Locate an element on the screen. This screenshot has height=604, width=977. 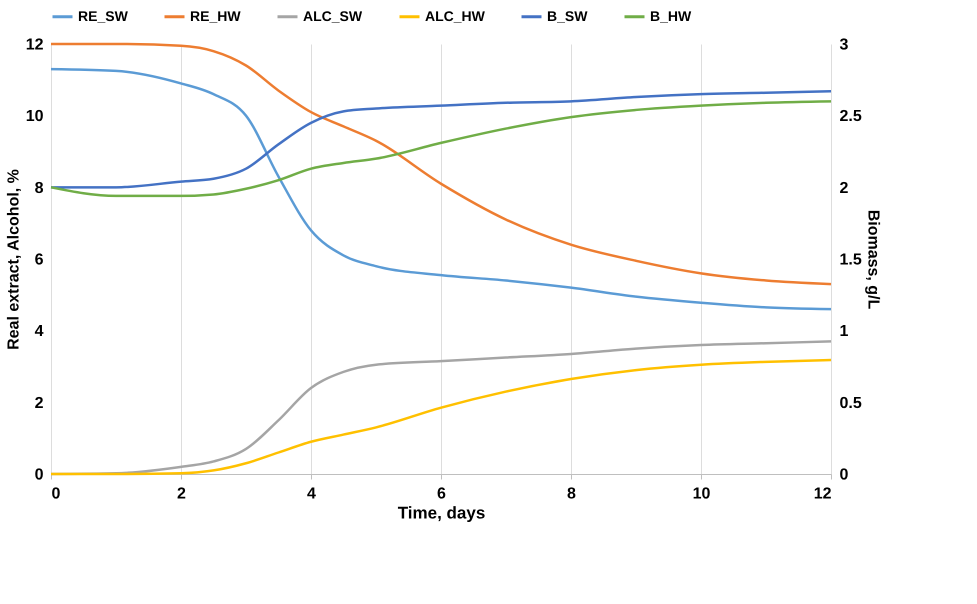
y-tick-label: 10 is located at coordinates (35, 117).